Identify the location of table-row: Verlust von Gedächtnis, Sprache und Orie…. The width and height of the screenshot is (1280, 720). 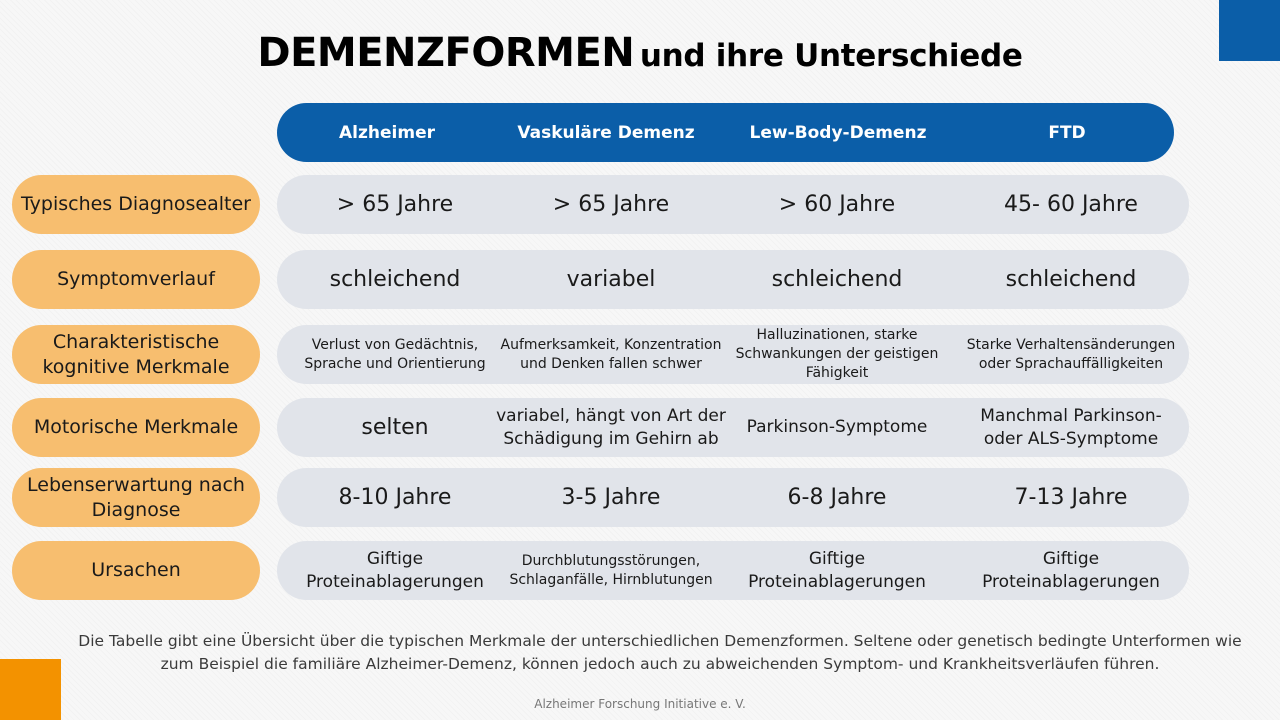
(733, 354).